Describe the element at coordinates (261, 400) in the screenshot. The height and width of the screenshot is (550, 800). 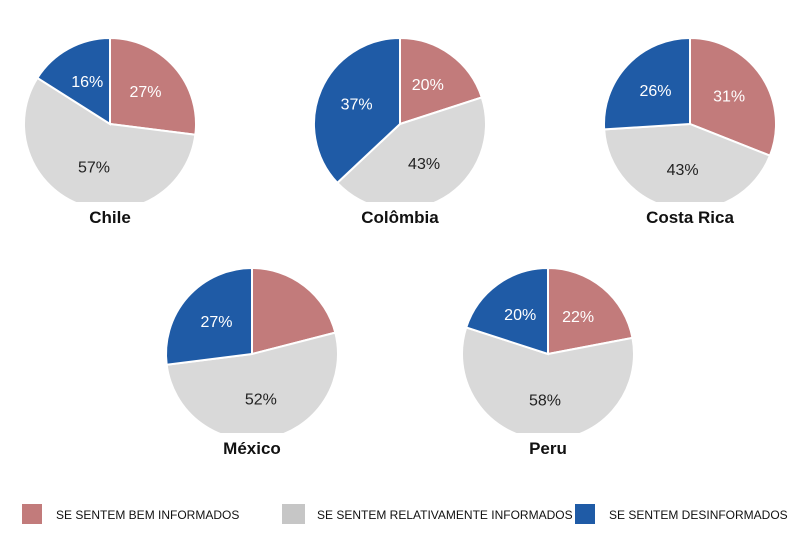
I see `slice-label: 52%` at that location.